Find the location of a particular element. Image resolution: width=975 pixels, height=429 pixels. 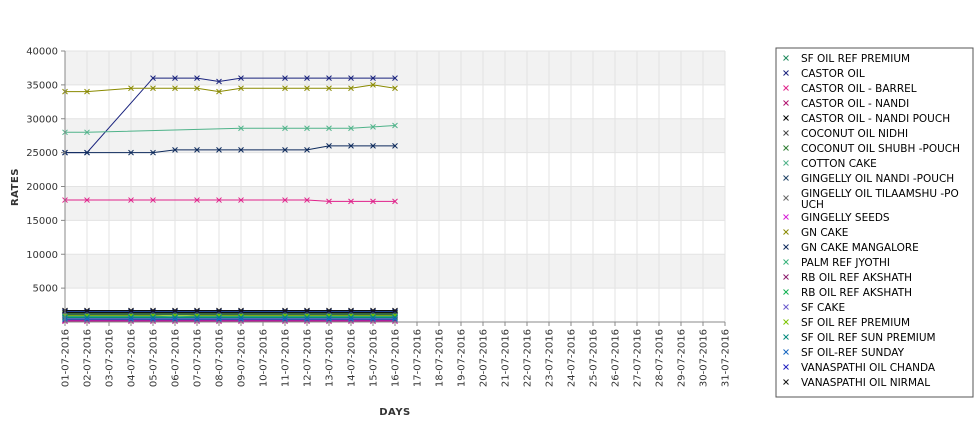

x-tick-label: 13-07-2016 is located at coordinates (330, 358).